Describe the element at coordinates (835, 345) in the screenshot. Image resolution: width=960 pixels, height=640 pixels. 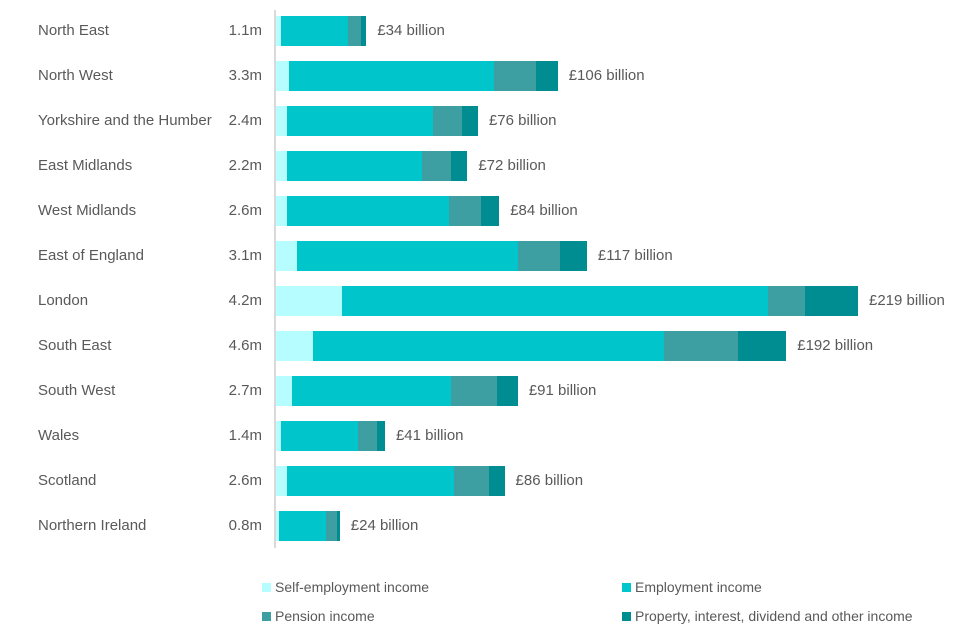
I see `total-value-label: £192 billion` at that location.